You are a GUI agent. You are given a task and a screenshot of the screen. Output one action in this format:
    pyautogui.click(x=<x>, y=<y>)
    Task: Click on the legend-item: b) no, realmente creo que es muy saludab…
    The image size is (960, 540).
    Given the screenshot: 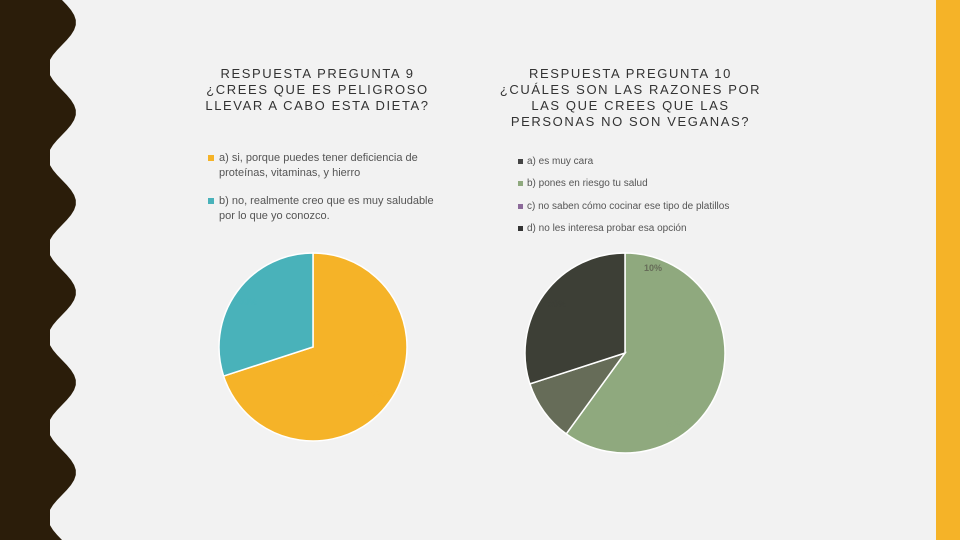 What is the action you would take?
    pyautogui.click(x=325, y=209)
    